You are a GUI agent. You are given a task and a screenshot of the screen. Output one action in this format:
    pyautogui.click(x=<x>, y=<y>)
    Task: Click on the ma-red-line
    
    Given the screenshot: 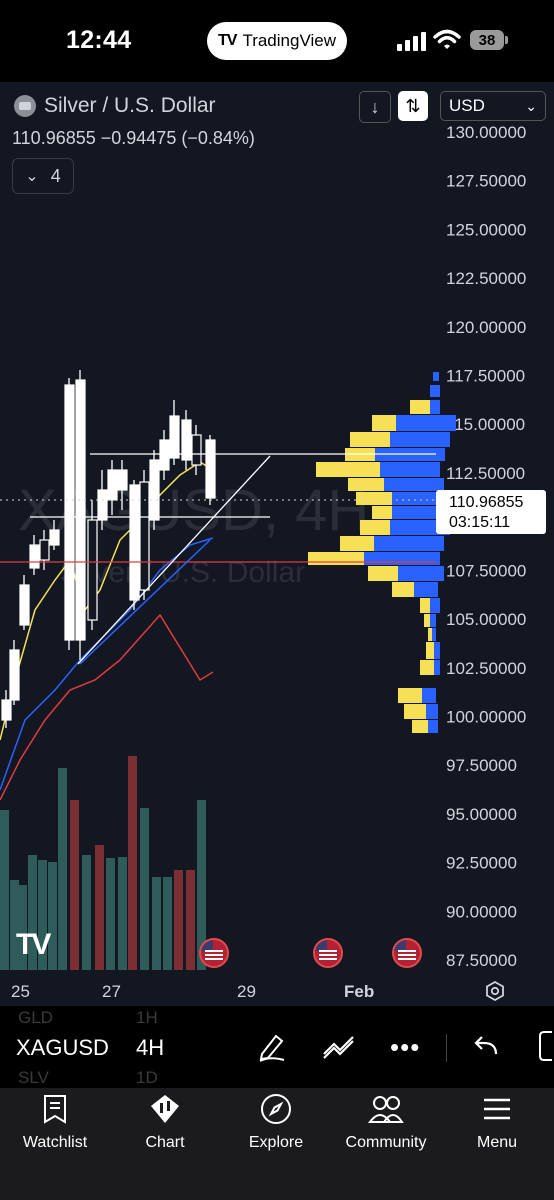 What is the action you would take?
    pyautogui.click(x=107, y=707)
    